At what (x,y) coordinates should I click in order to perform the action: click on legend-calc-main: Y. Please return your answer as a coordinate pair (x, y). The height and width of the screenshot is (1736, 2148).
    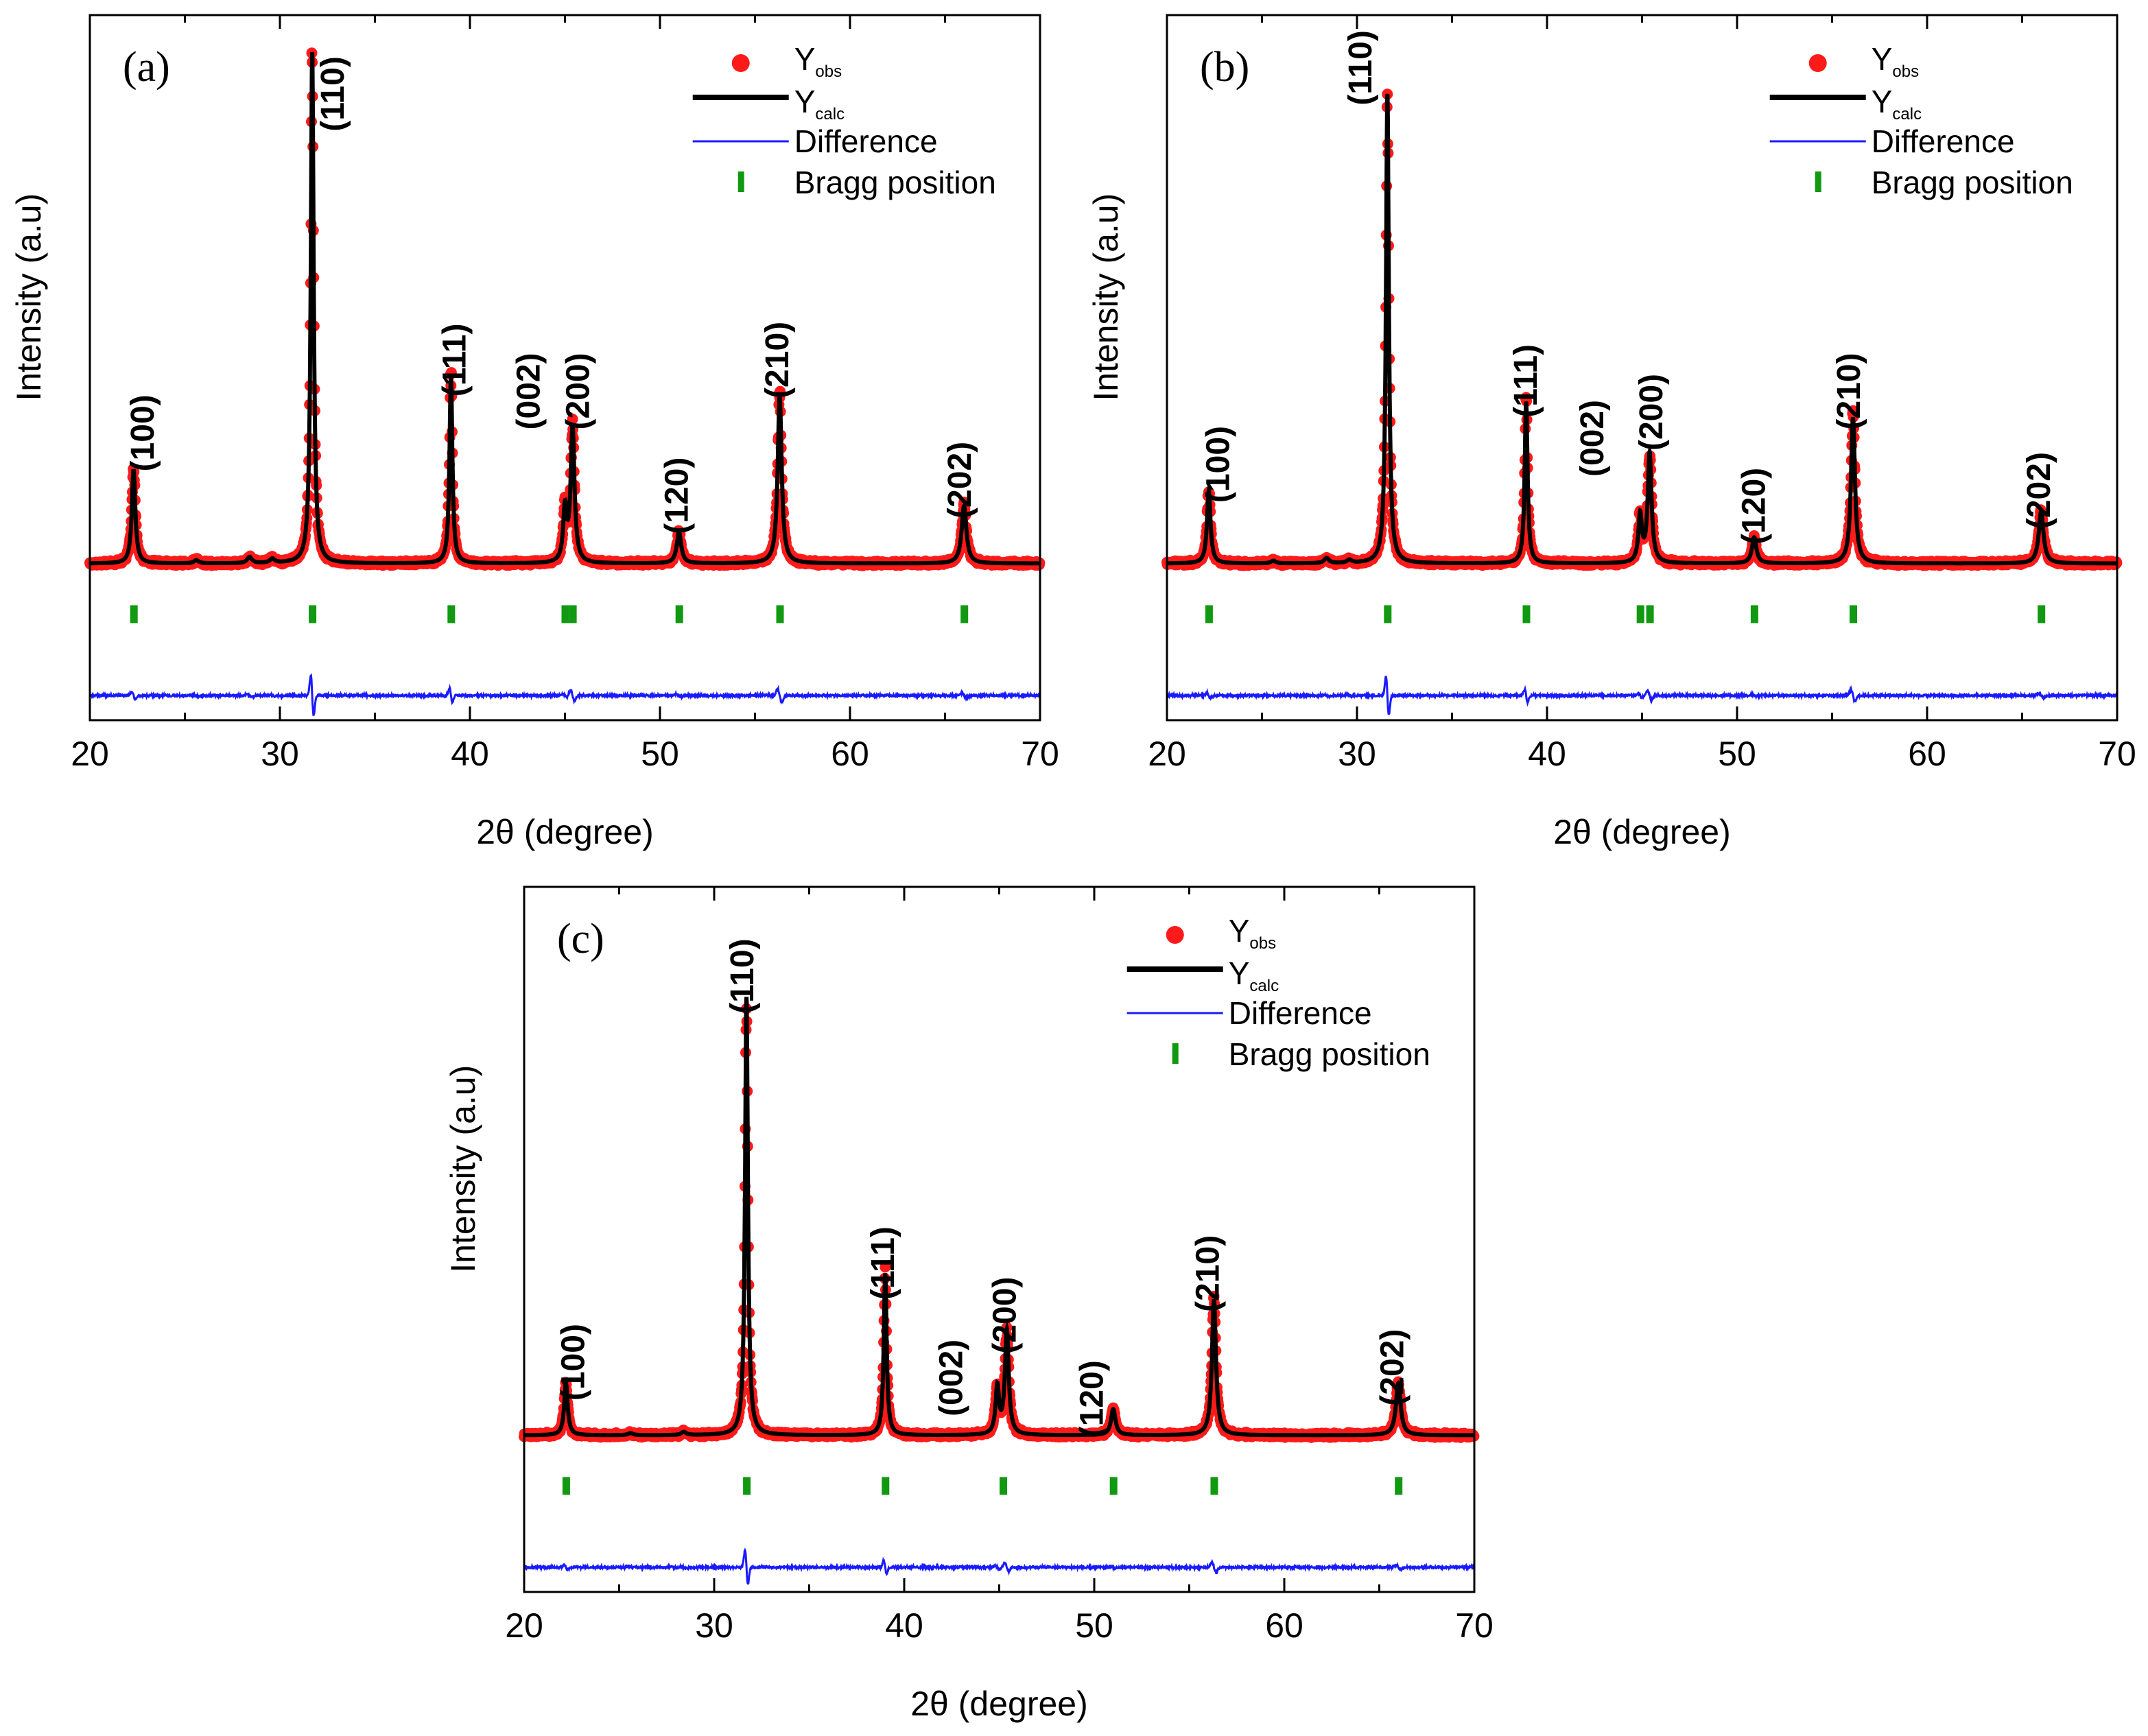
    Looking at the image, I should click on (805, 102).